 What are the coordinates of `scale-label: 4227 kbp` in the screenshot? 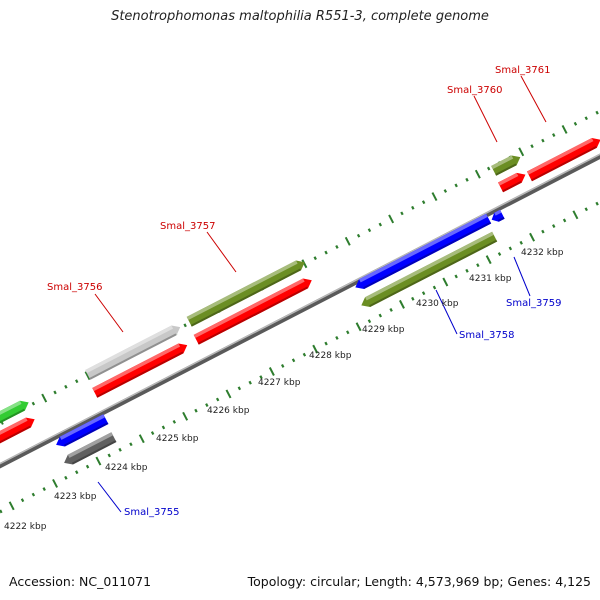 It's located at (279, 383).